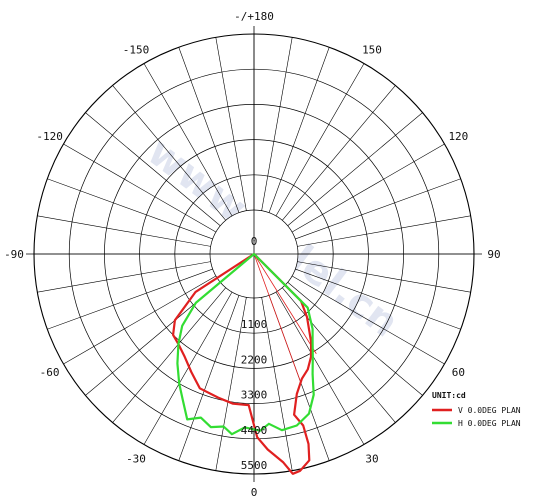  What do you see at coordinates (489, 423) in the screenshot?
I see `legend-entry: H 0.0DEG PLAN` at bounding box center [489, 423].